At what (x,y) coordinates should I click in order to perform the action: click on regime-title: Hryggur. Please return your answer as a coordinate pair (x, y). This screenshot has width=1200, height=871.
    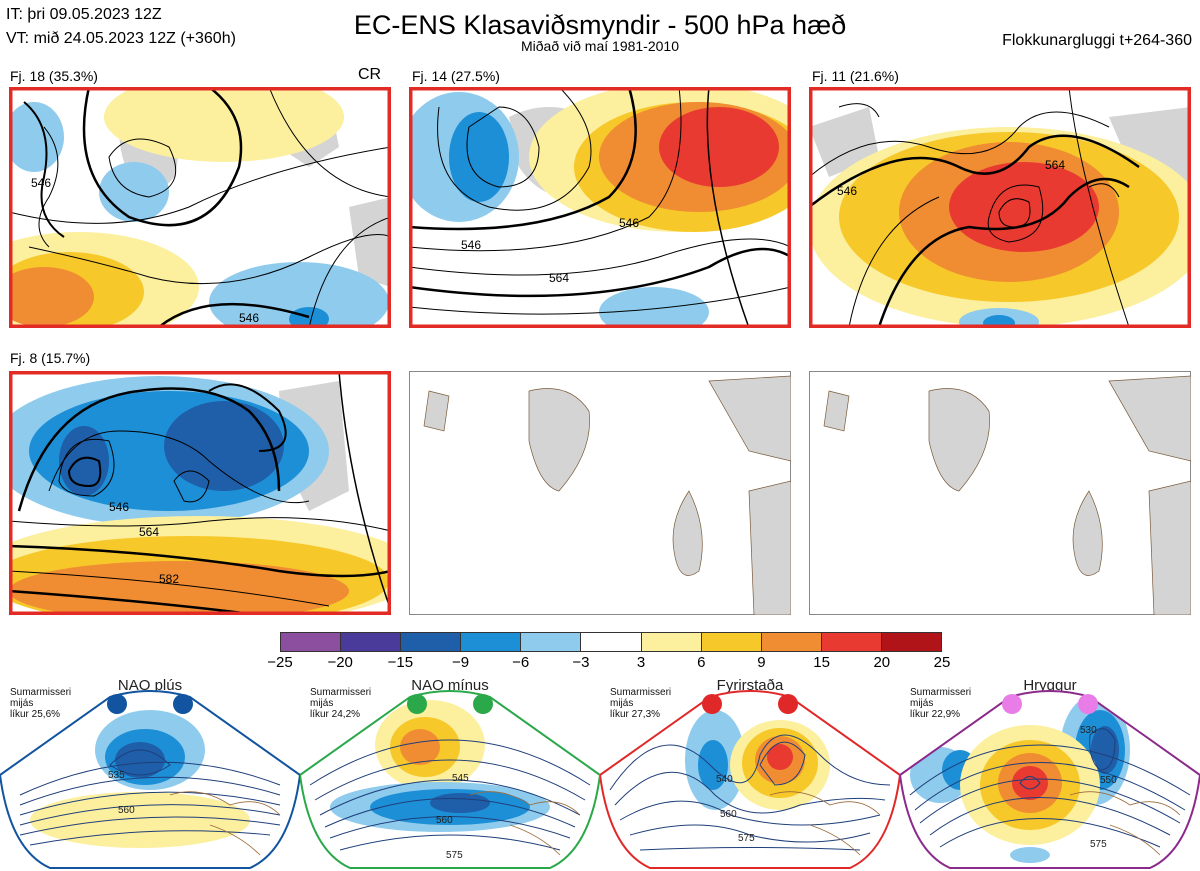
    Looking at the image, I should click on (1050, 685).